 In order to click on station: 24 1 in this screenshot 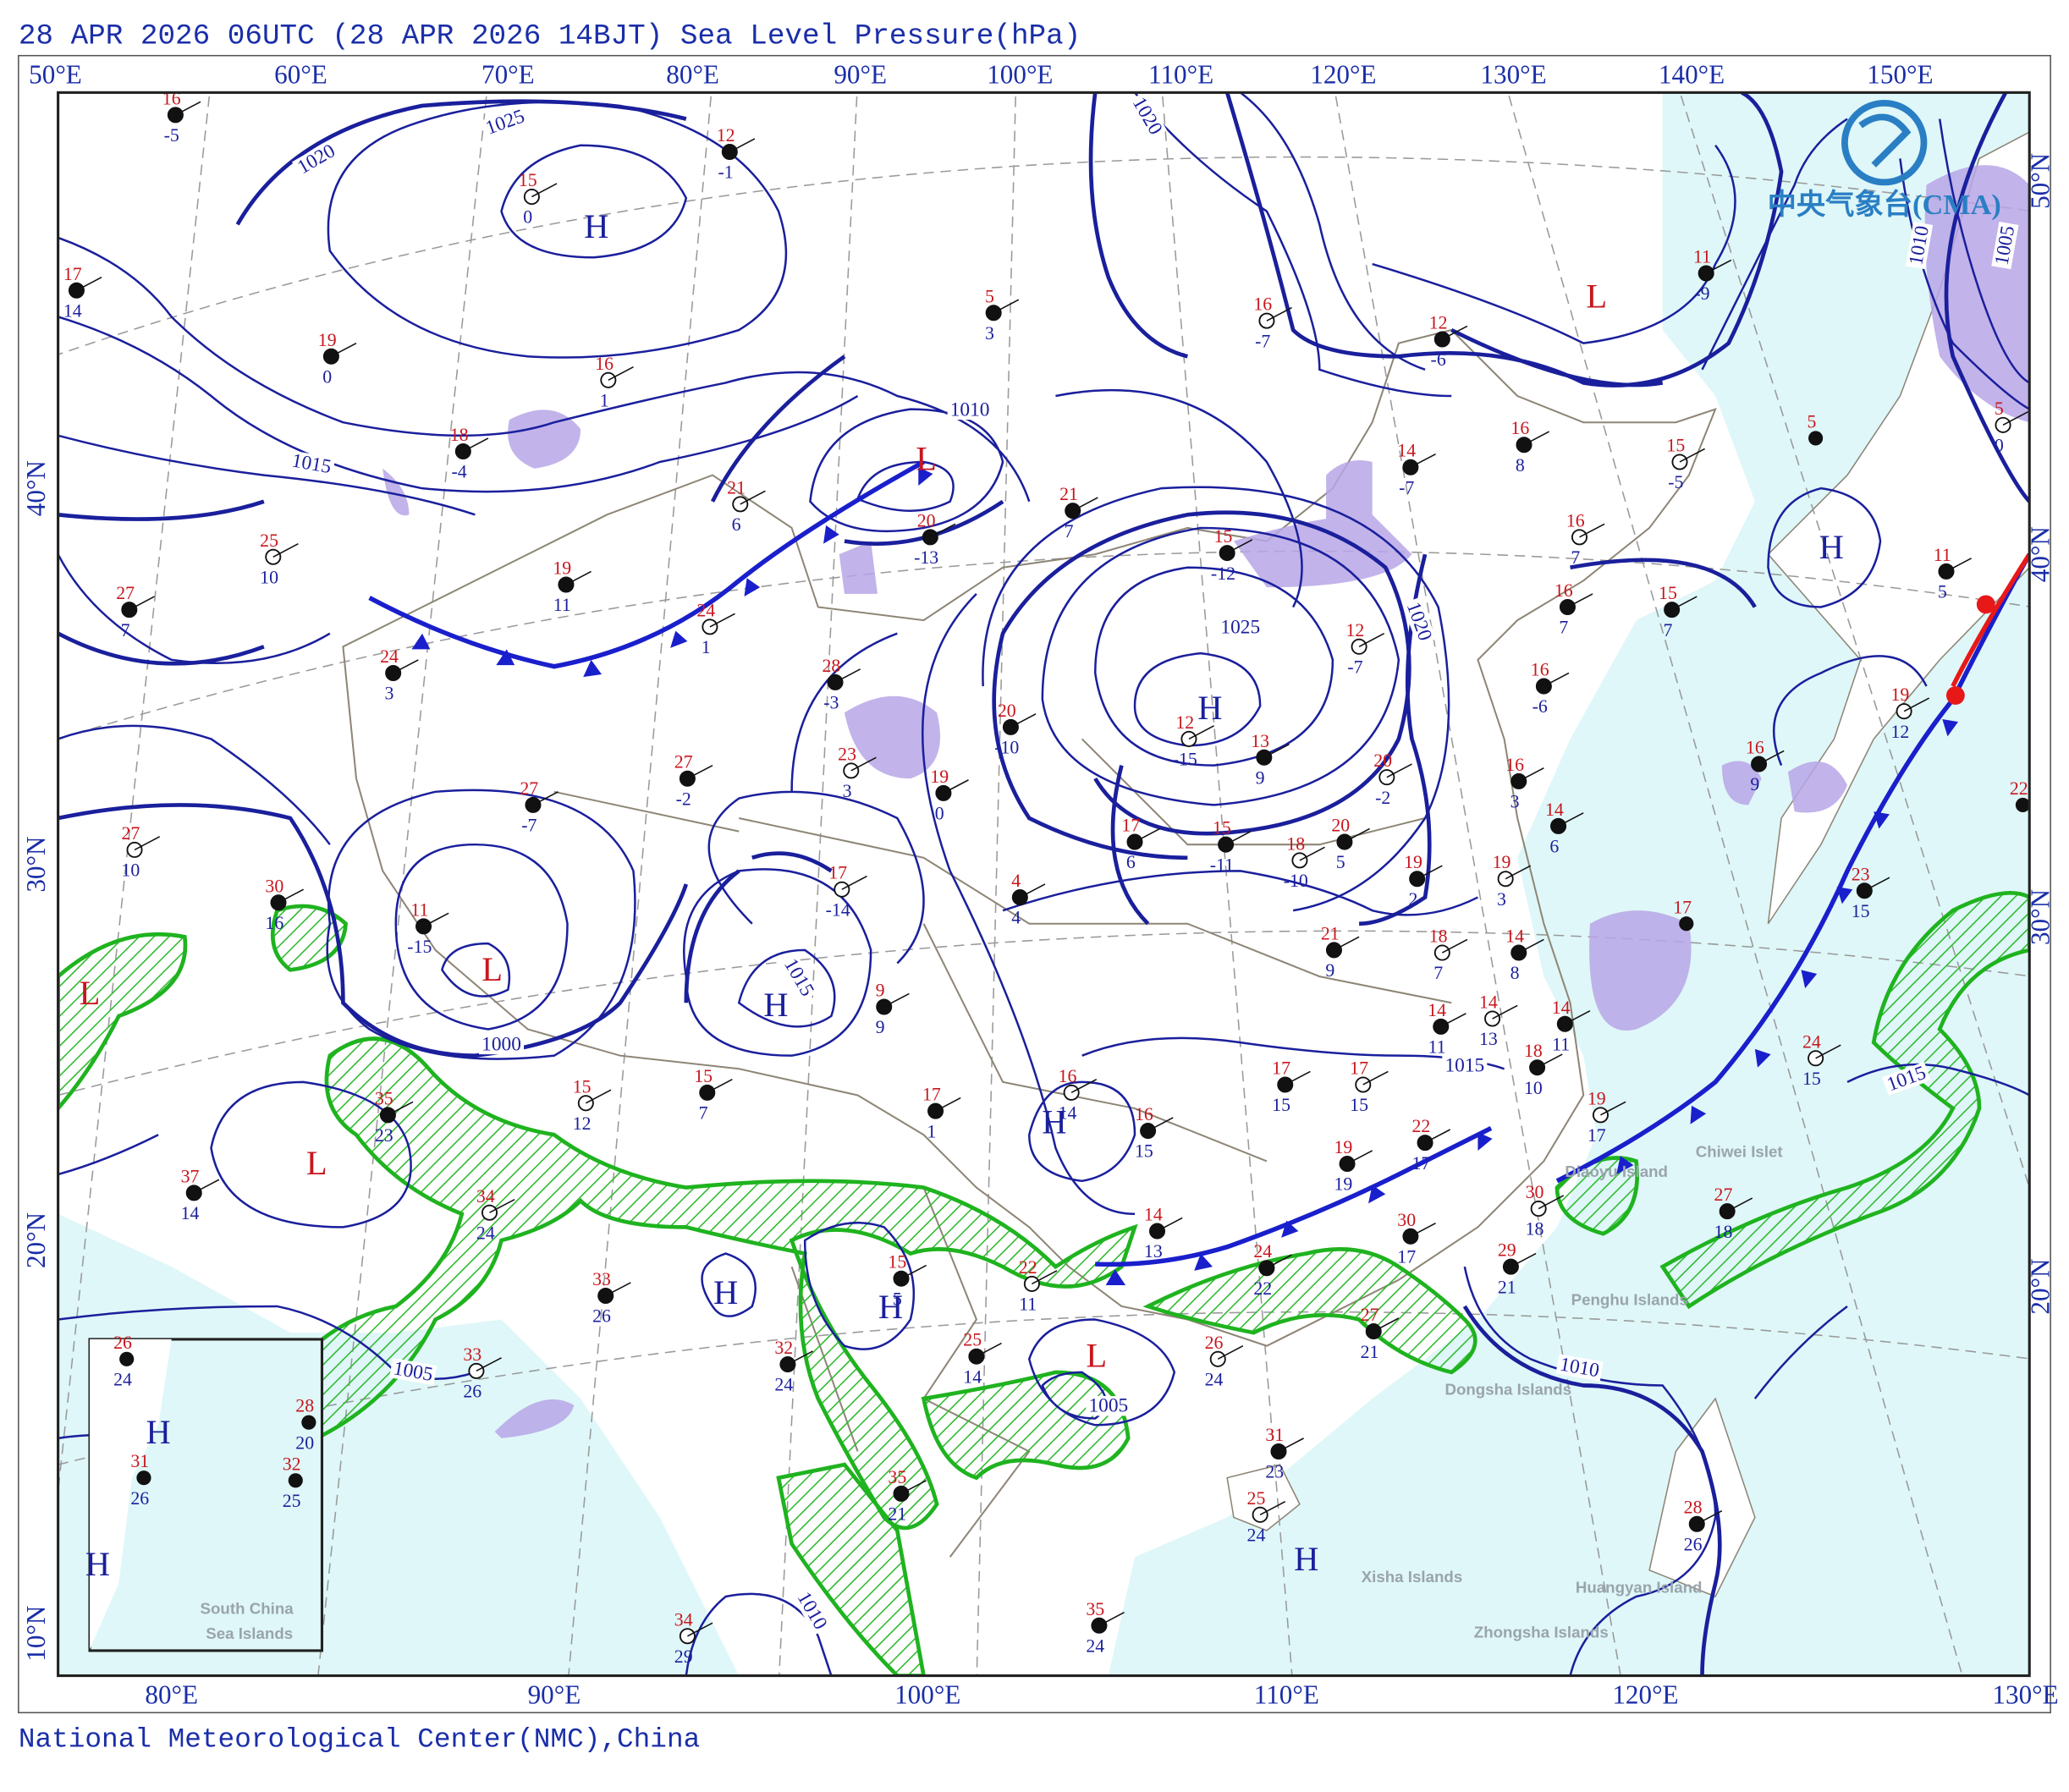, I will do `click(715, 628)`.